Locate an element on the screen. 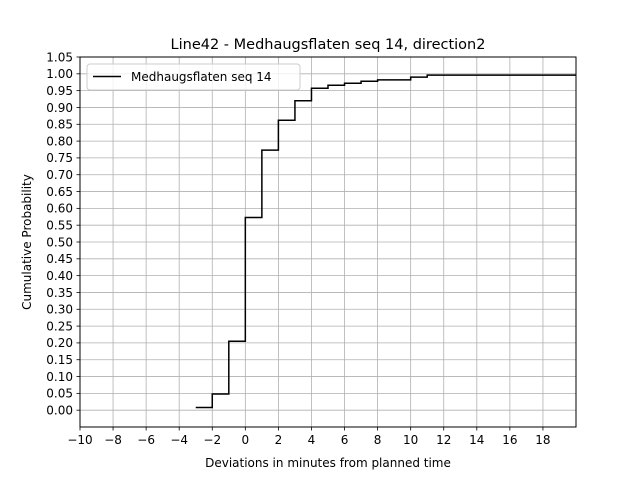 This screenshot has width=640, height=480. x-tick-label: 10 is located at coordinates (410, 440).